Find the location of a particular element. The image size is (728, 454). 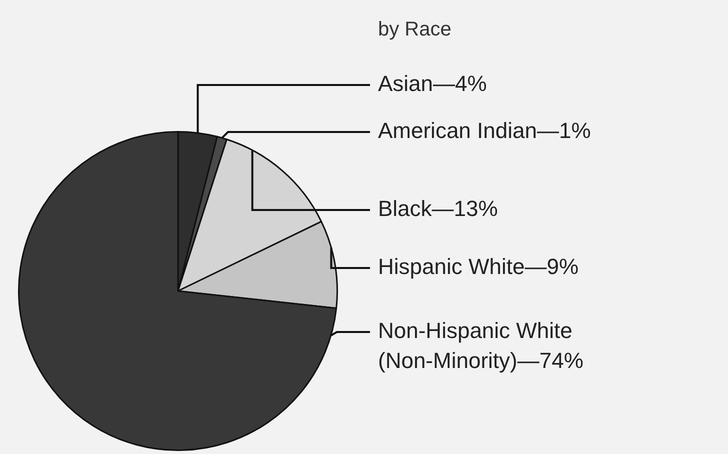

slice-label: American Indian—1% is located at coordinates (484, 131).